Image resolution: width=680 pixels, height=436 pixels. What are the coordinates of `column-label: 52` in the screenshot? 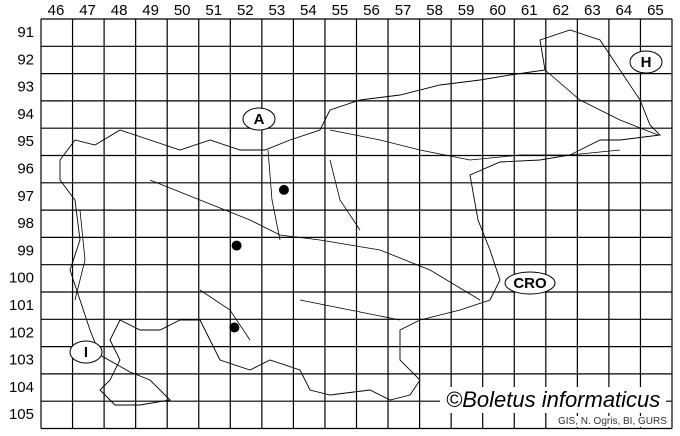 It's located at (245, 10).